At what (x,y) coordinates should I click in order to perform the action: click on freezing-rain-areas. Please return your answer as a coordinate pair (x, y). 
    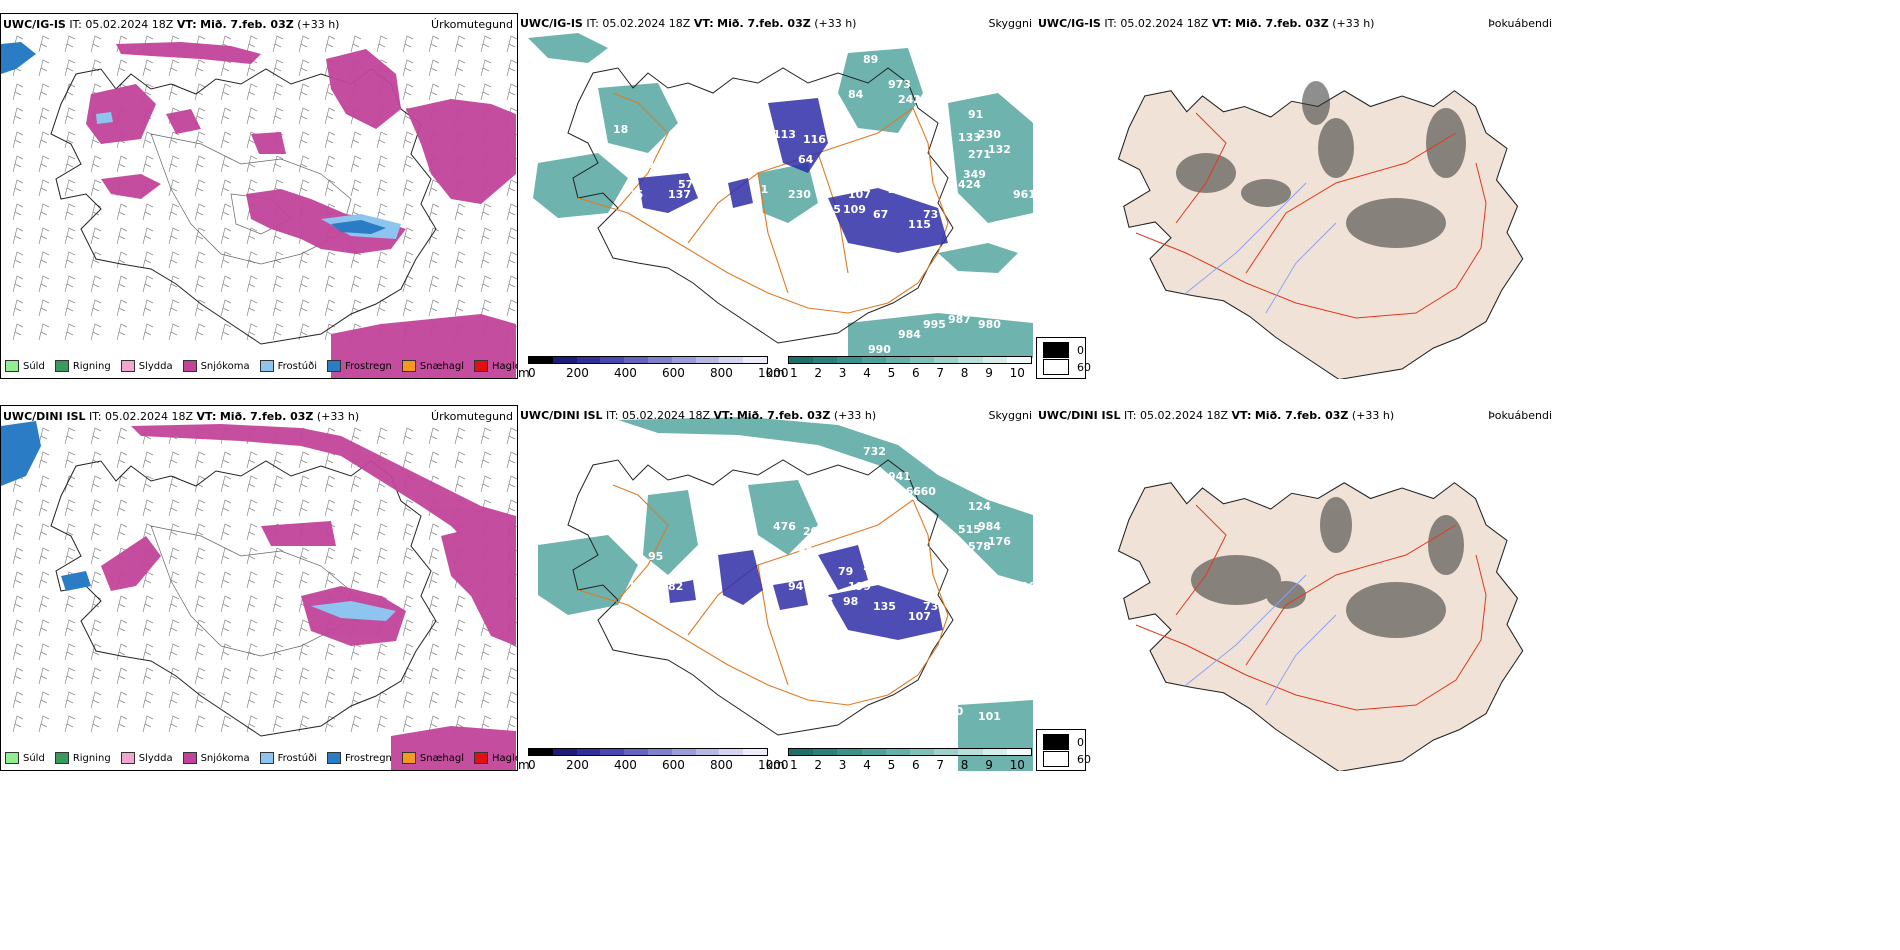
    Looking at the image, I should click on (193, 138).